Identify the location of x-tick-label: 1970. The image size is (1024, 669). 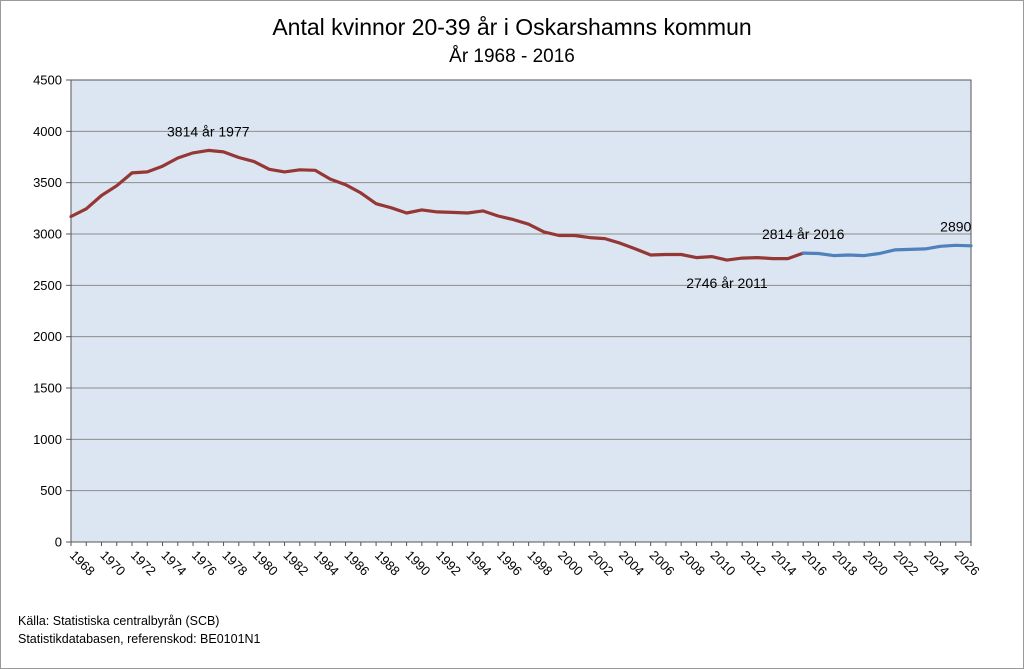
(112, 563).